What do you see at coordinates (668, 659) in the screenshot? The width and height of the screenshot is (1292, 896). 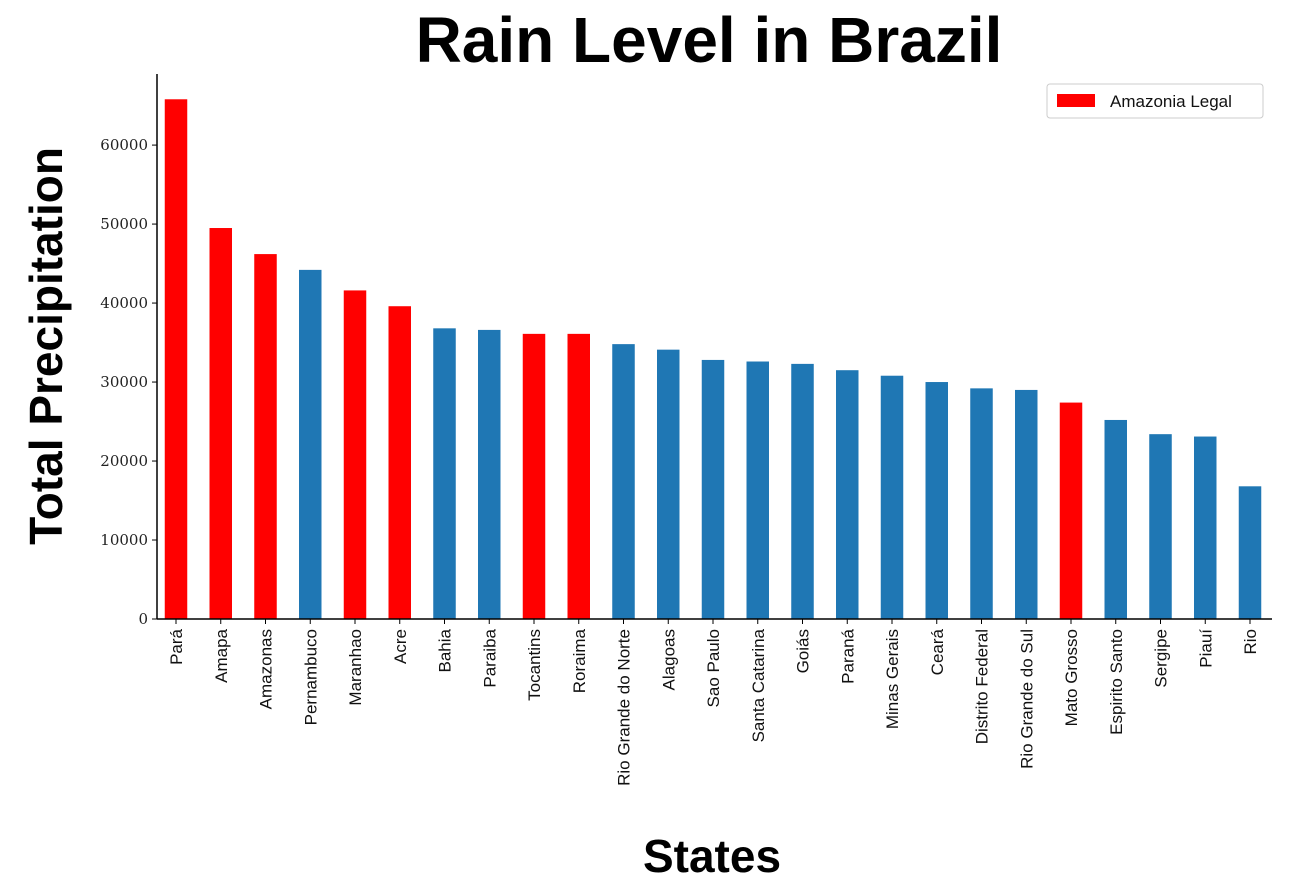 I see `x-tick-label: Alagoas` at bounding box center [668, 659].